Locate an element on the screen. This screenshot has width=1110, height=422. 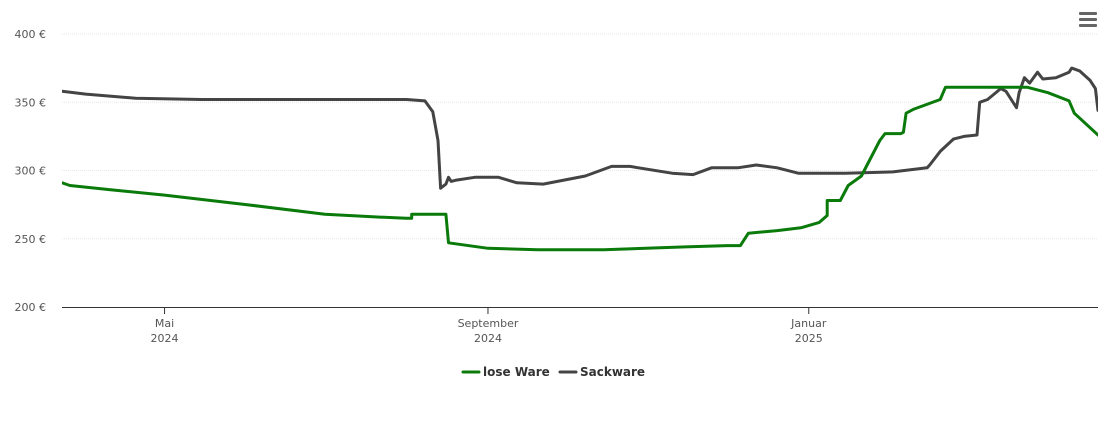
y-tick-label: 300 € is located at coordinates (31, 171).